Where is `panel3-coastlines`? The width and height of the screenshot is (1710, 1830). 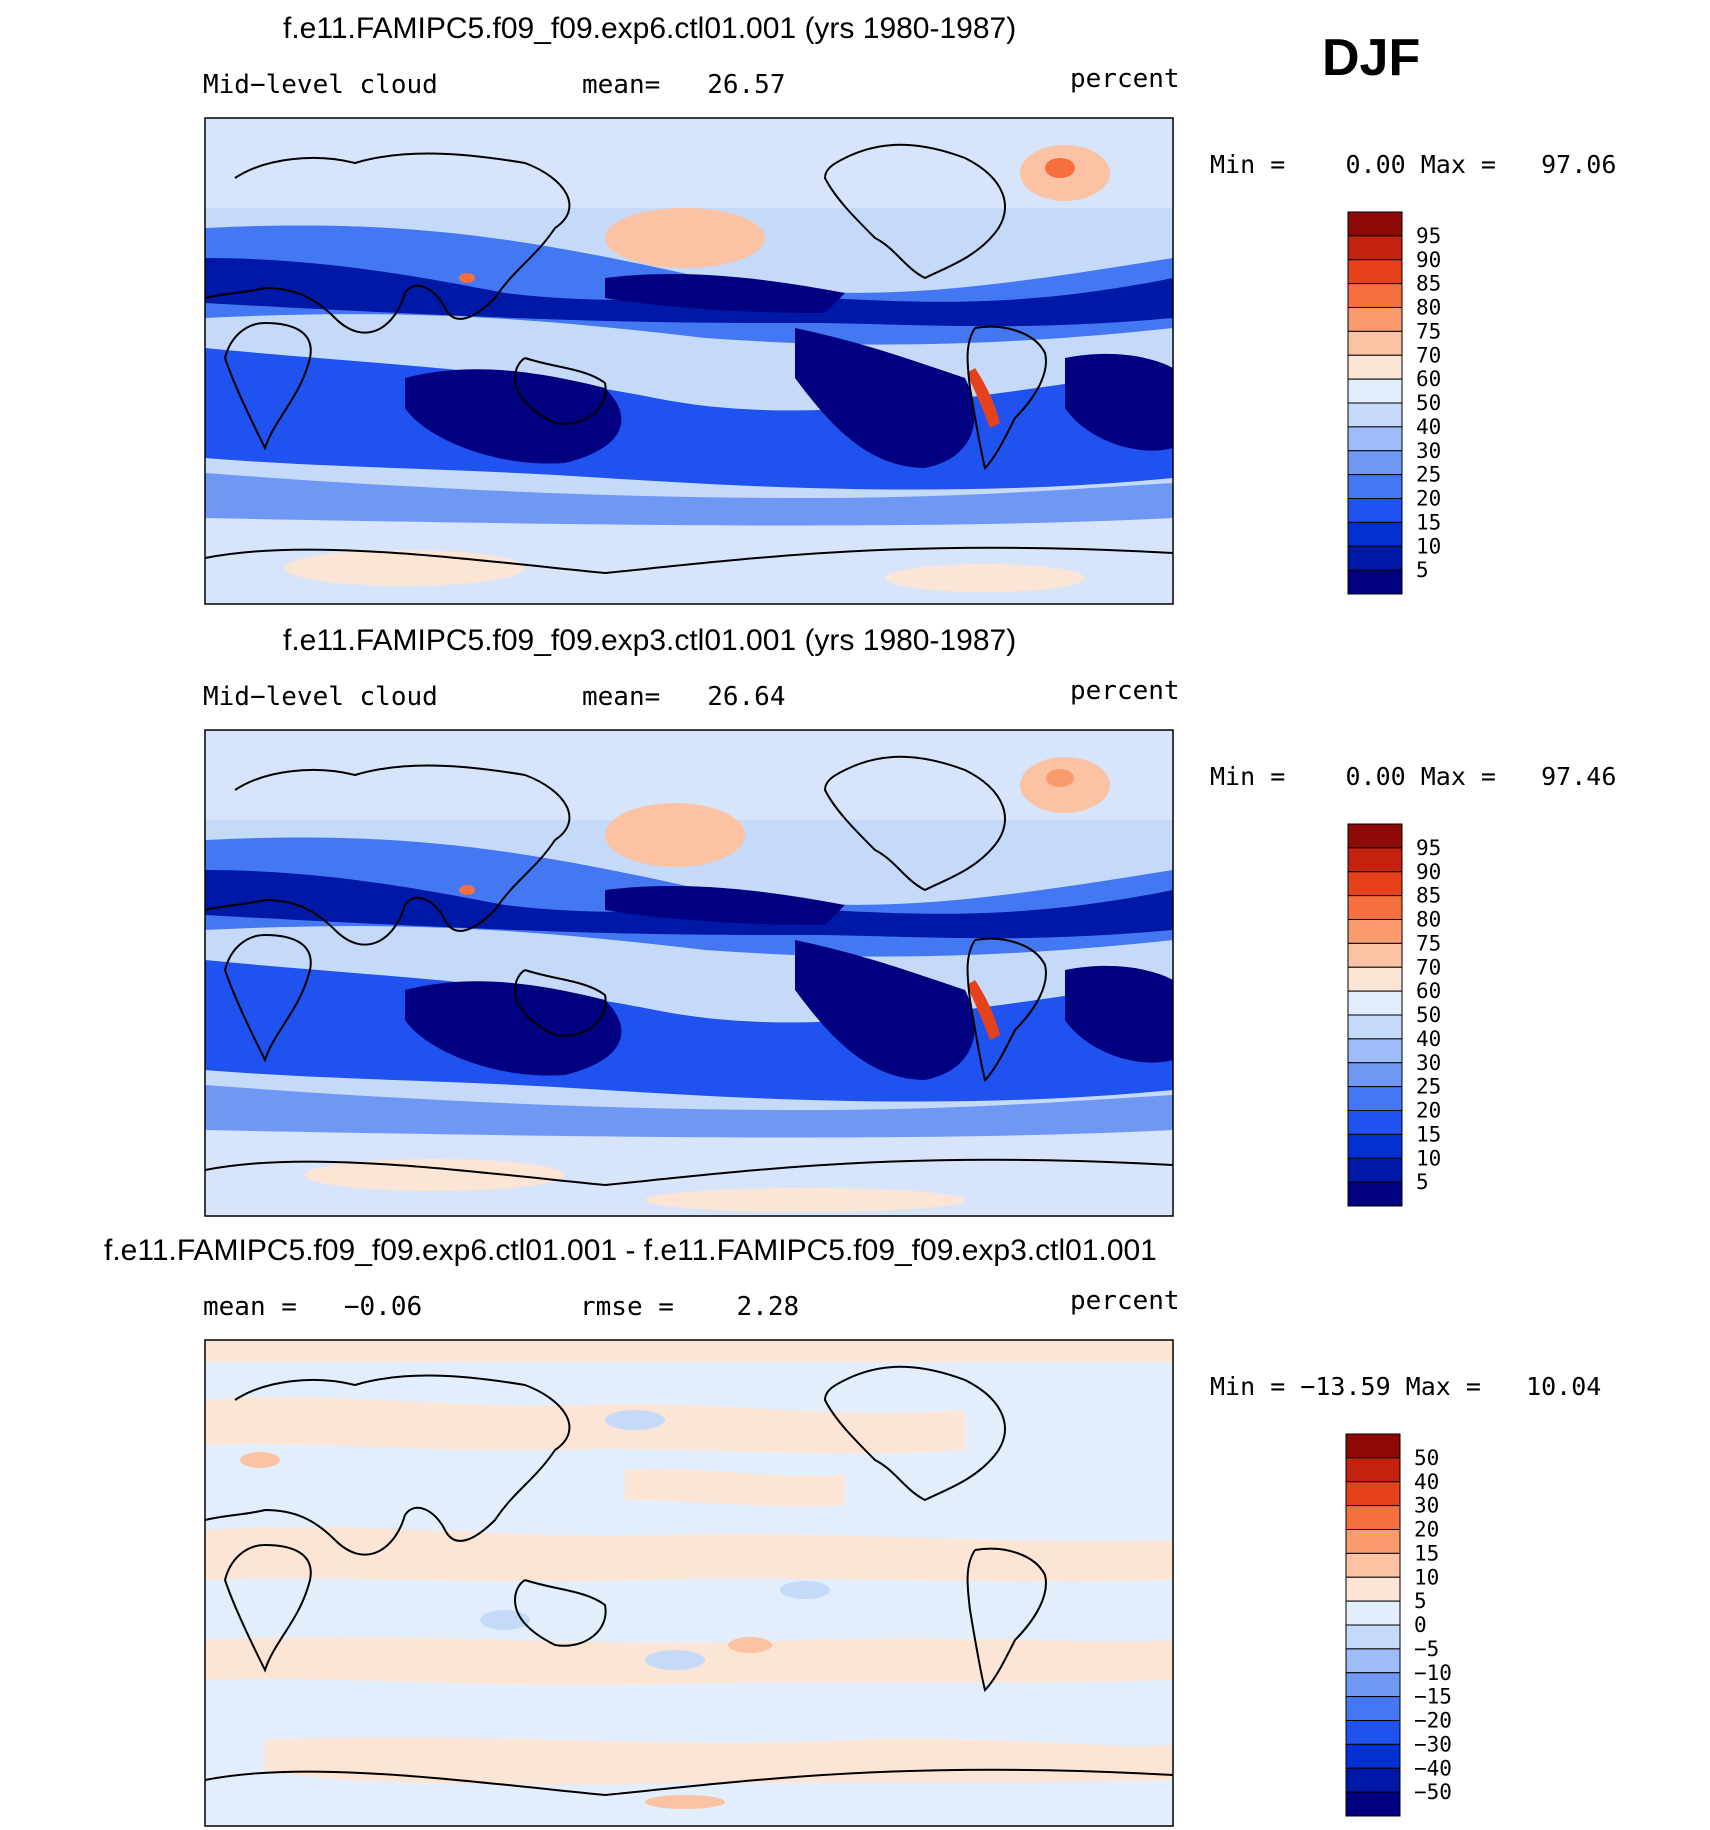 panel3-coastlines is located at coordinates (689, 1581).